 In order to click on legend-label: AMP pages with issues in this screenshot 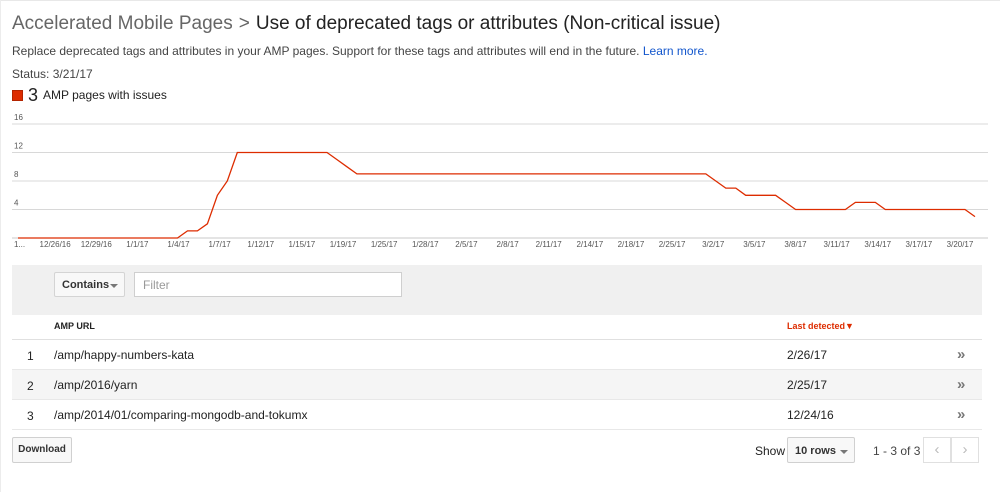, I will do `click(105, 95)`.